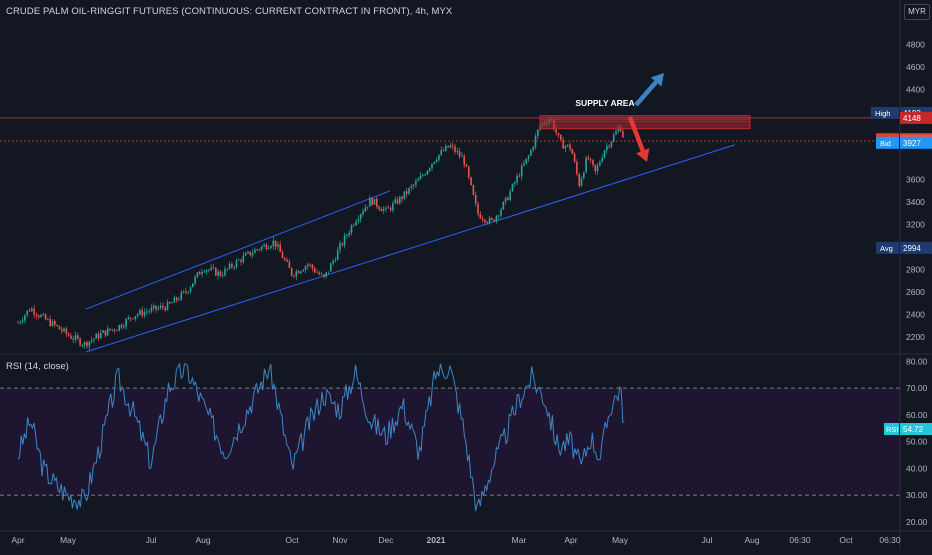 The width and height of the screenshot is (932, 555). What do you see at coordinates (912, 248) in the screenshot?
I see `price-label-value: 2994` at bounding box center [912, 248].